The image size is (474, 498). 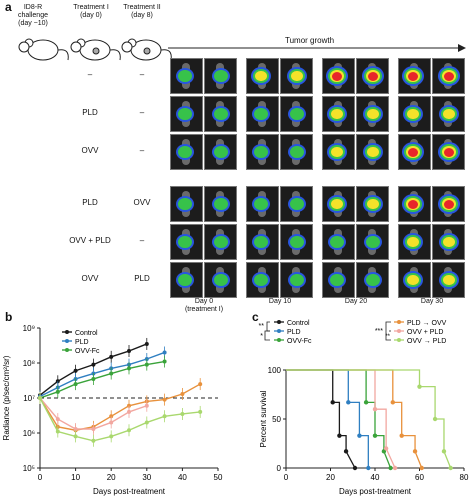 I want to click on legend-label: PLD, so click(x=294, y=332).